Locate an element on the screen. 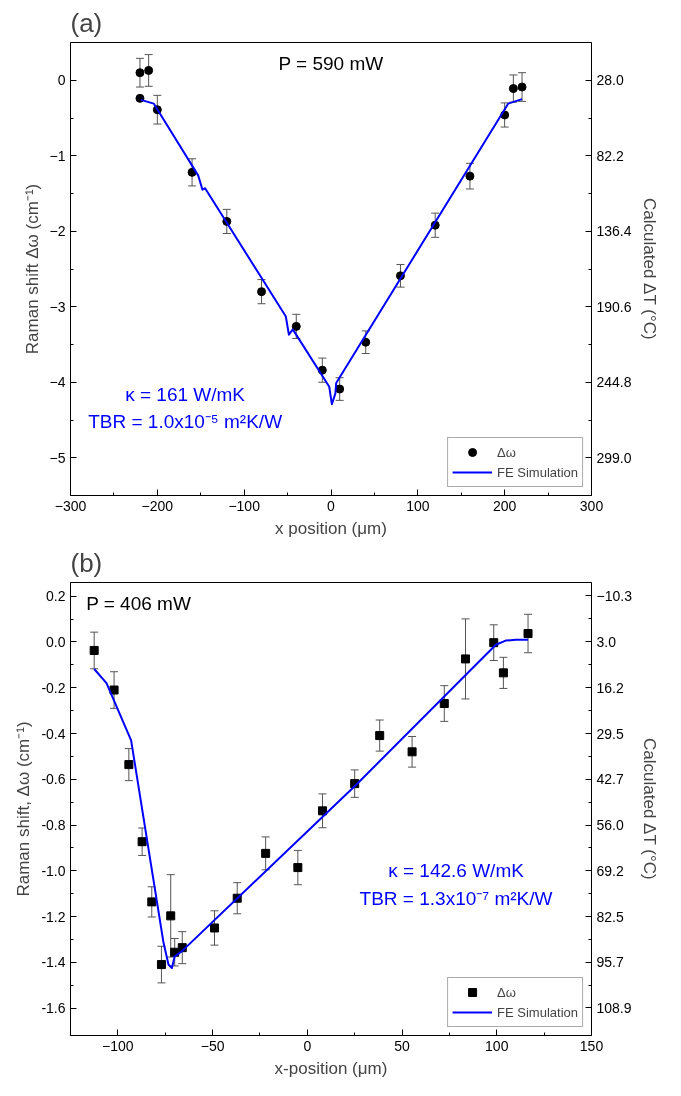 The image size is (681, 1096). y-tick-label: -1.4 is located at coordinates (53, 962).